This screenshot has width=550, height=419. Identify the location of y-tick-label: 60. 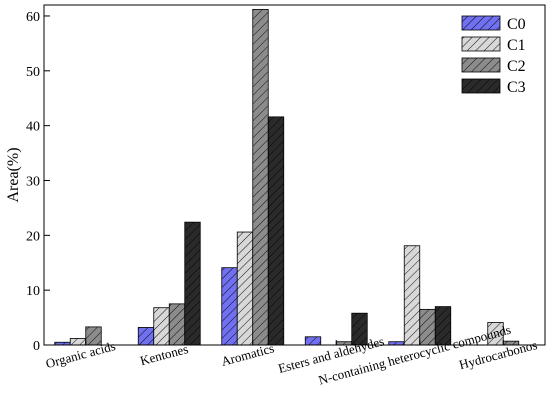
(33, 17).